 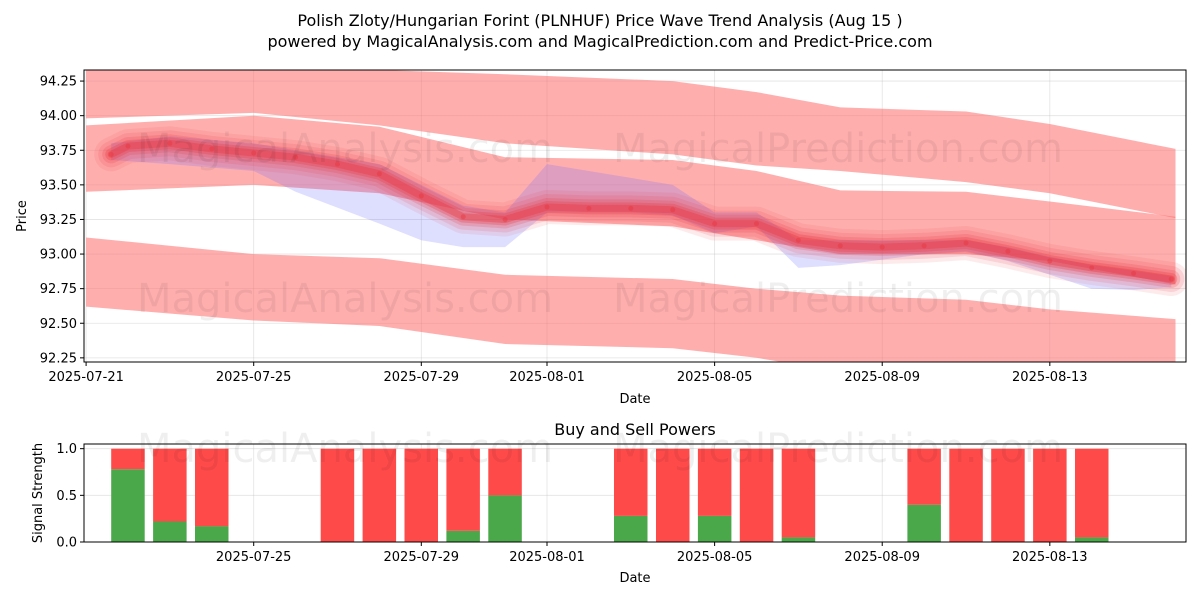 What do you see at coordinates (58, 255) in the screenshot?
I see `price-y-tick-label-3: 93.00` at bounding box center [58, 255].